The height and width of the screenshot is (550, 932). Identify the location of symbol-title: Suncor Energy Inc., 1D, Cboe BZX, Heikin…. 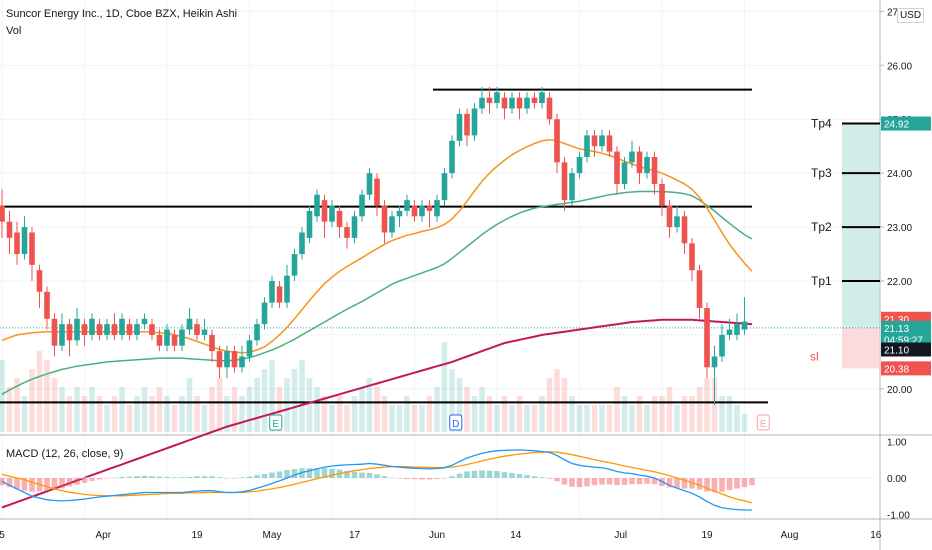
(122, 14).